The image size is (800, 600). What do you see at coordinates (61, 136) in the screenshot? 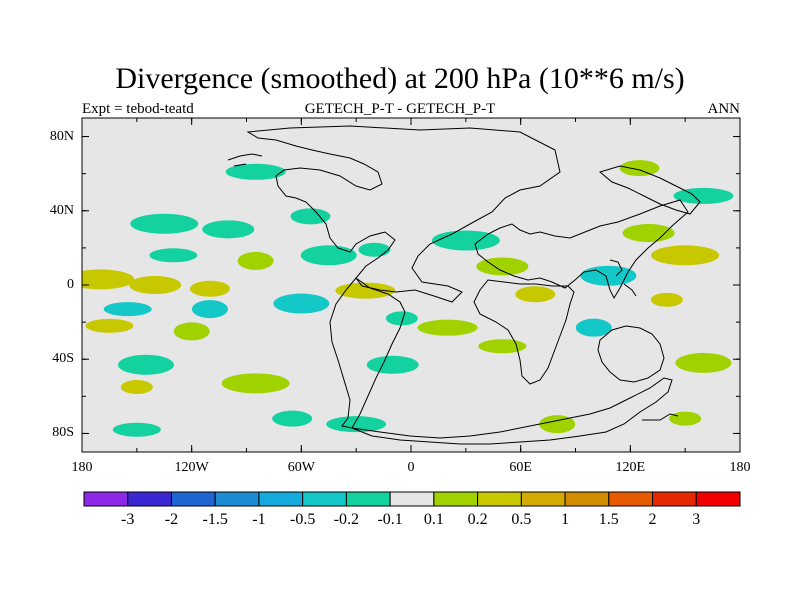
I see `y-tick-label: 80N` at bounding box center [61, 136].